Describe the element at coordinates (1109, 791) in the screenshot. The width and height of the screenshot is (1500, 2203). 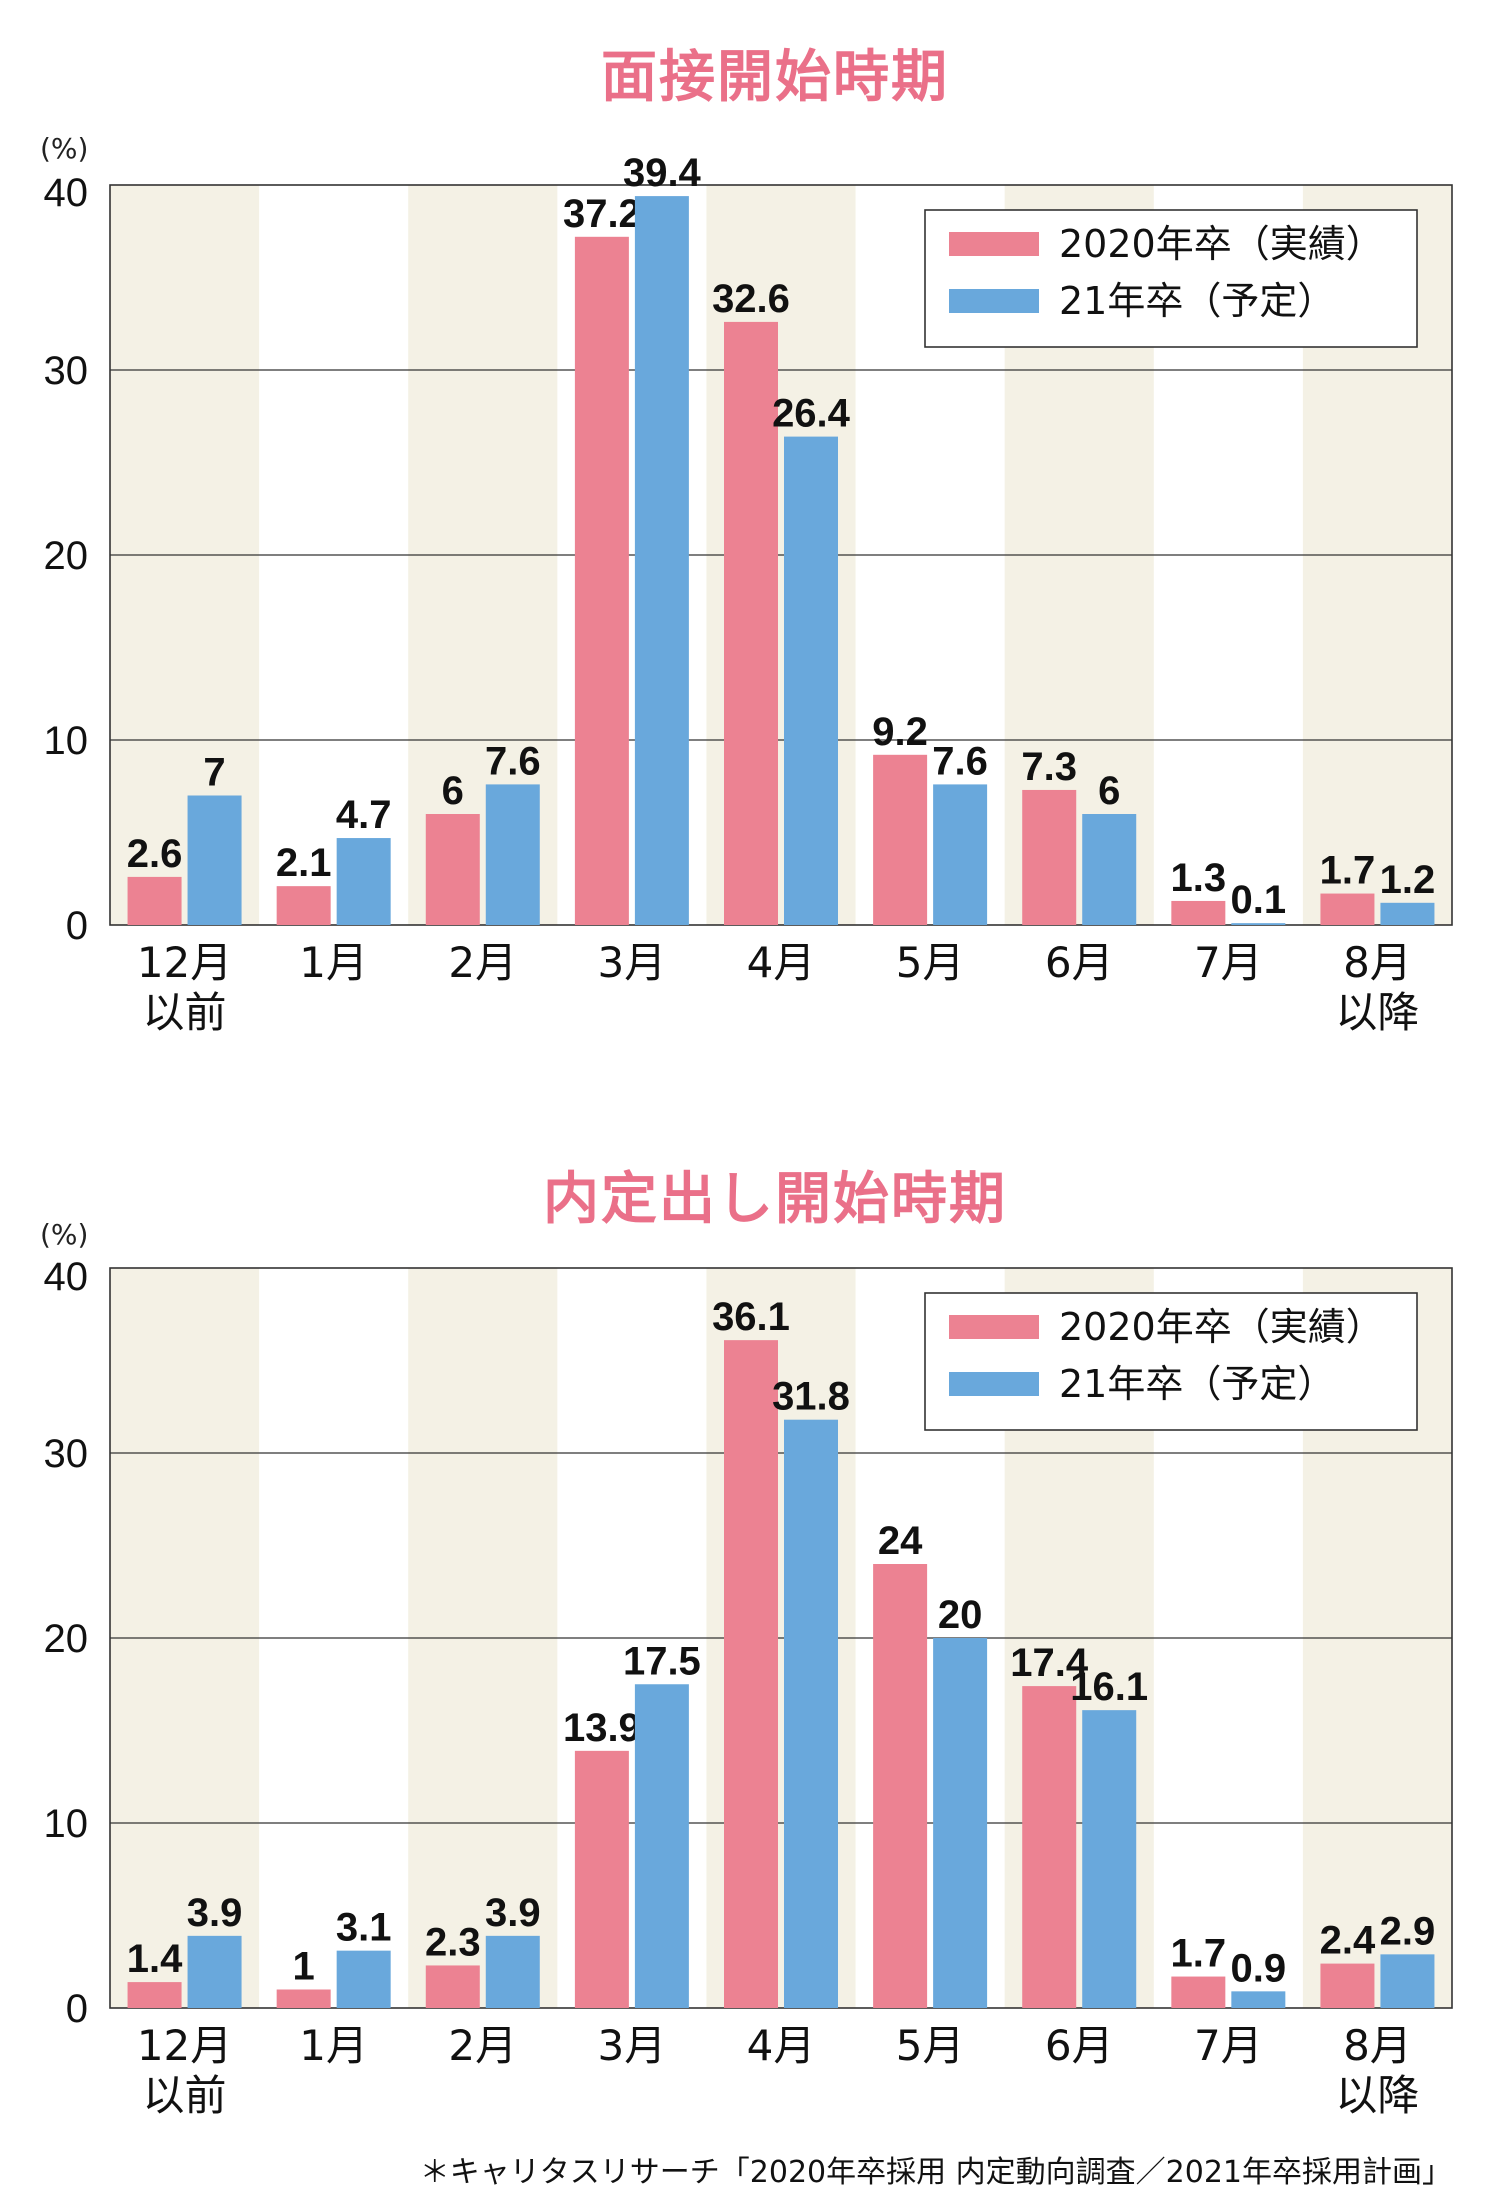
I see `data-label: 6` at that location.